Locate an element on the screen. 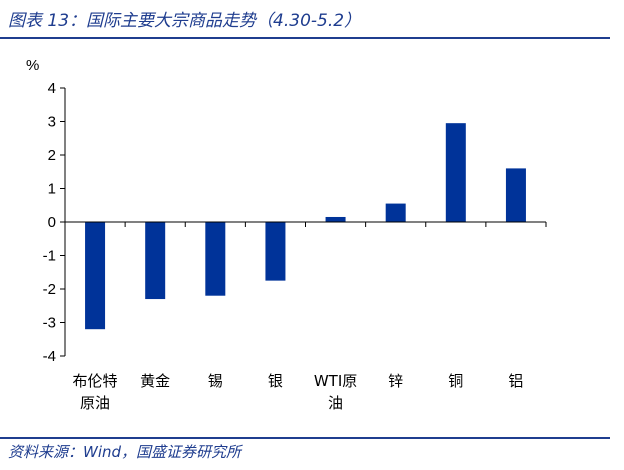 Image resolution: width=624 pixels, height=470 pixels. y-tick-label: -4 is located at coordinates (49, 356).